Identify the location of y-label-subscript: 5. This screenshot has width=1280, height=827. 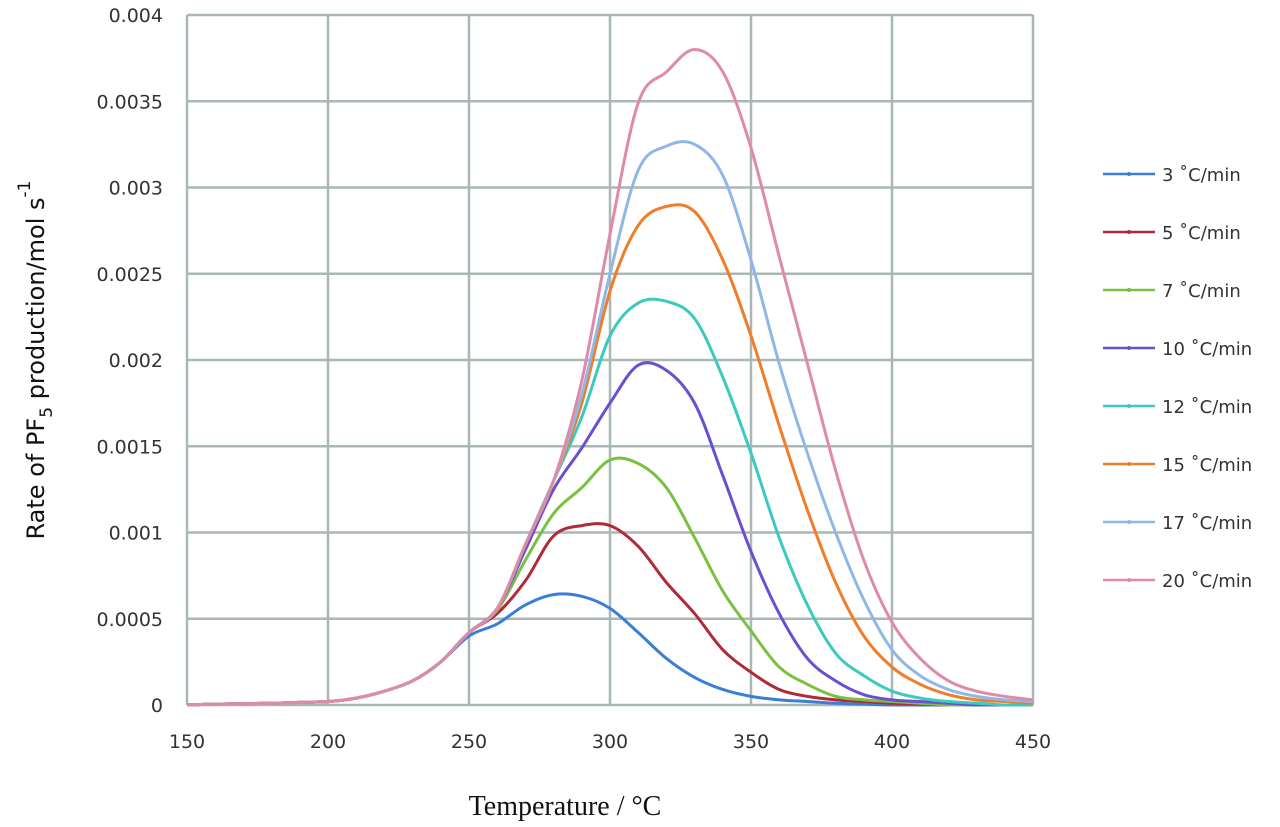
(47, 412).